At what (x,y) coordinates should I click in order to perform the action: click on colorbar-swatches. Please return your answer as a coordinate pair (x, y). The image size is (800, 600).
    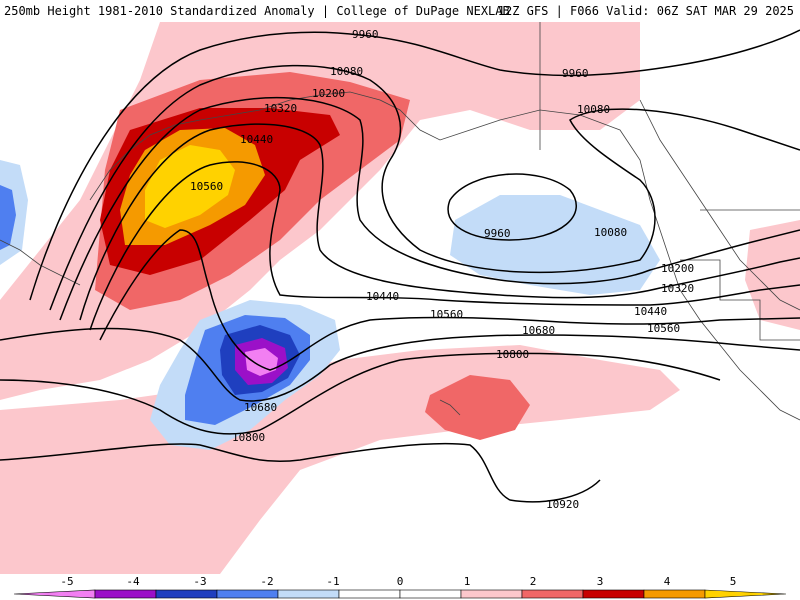
    Looking at the image, I should click on (400, 594).